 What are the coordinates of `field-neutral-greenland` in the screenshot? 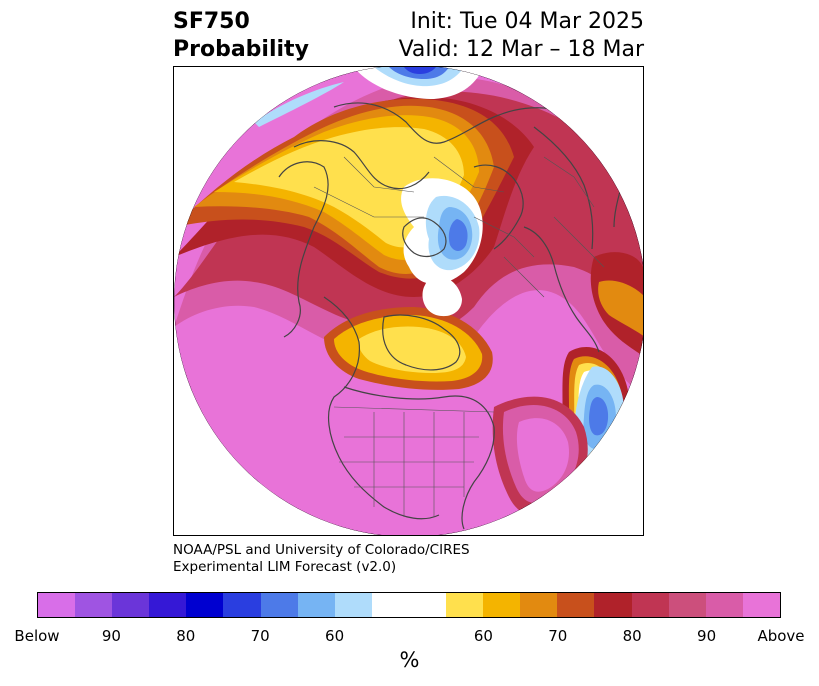 It's located at (442, 296).